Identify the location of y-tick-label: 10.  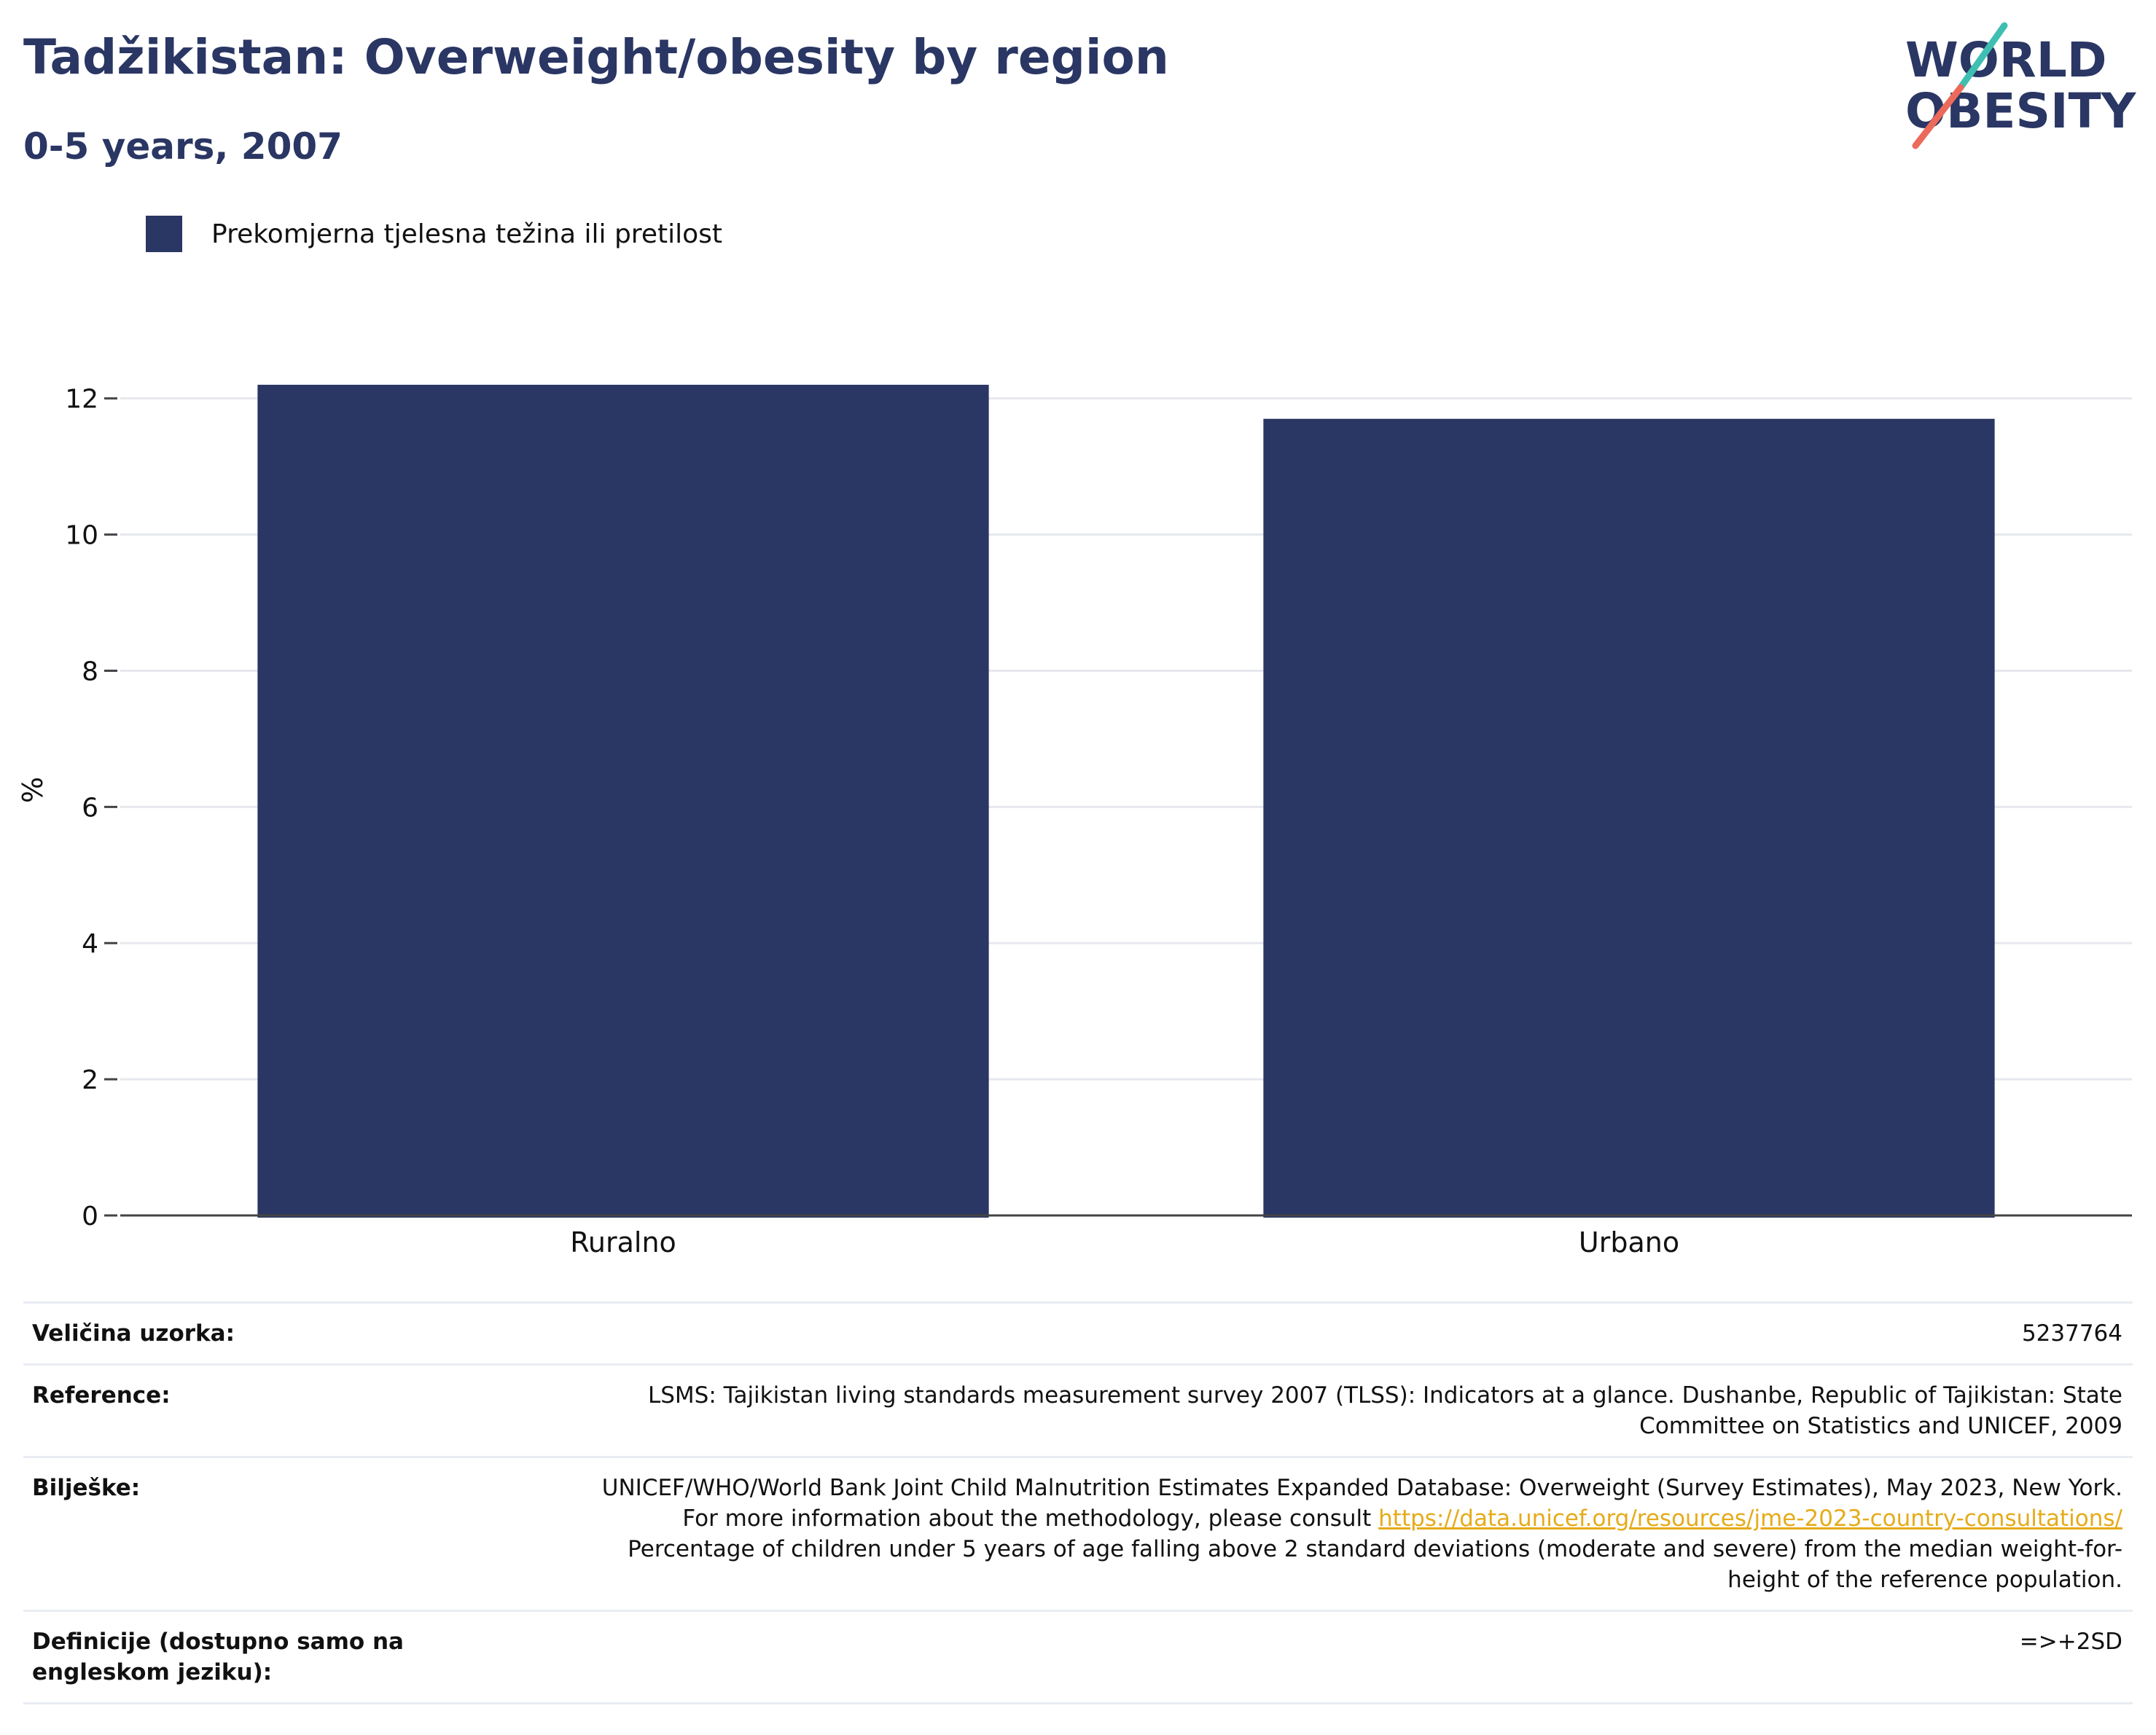
(81, 536).